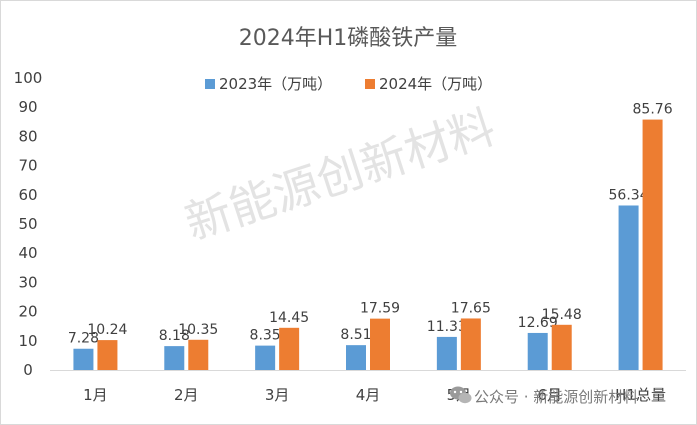 The height and width of the screenshot is (425, 697). I want to click on x-tick-label: 1月, so click(95, 395).